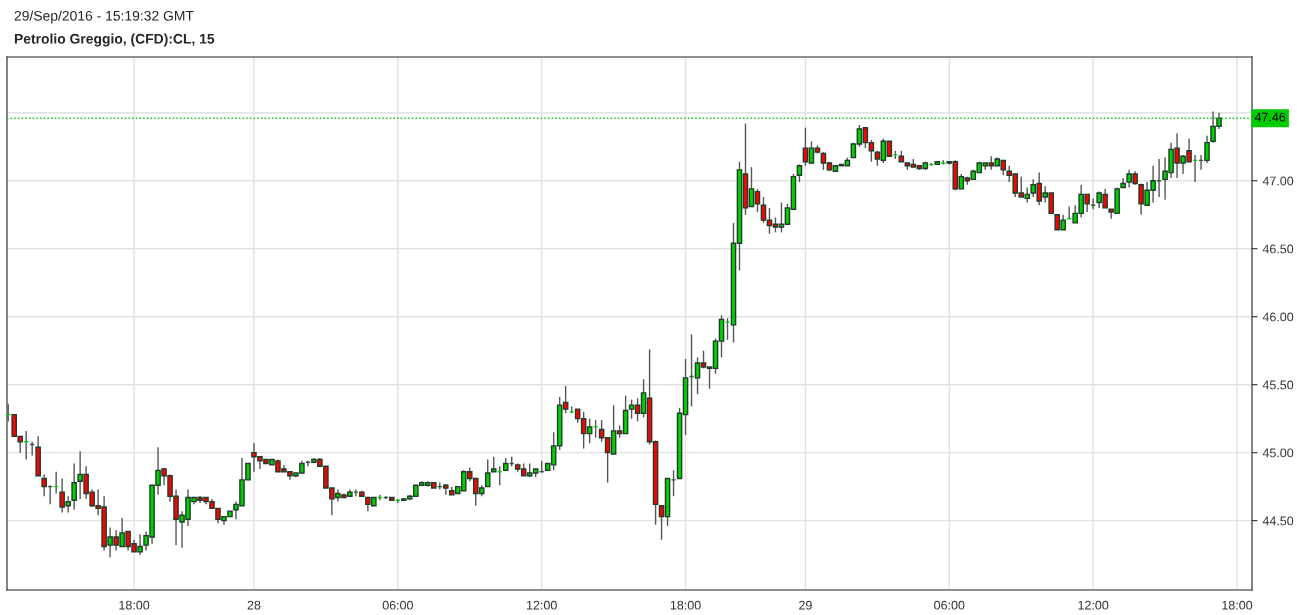 The image size is (1297, 615). What do you see at coordinates (1278, 521) in the screenshot?
I see `y-tick-label: 44.50` at bounding box center [1278, 521].